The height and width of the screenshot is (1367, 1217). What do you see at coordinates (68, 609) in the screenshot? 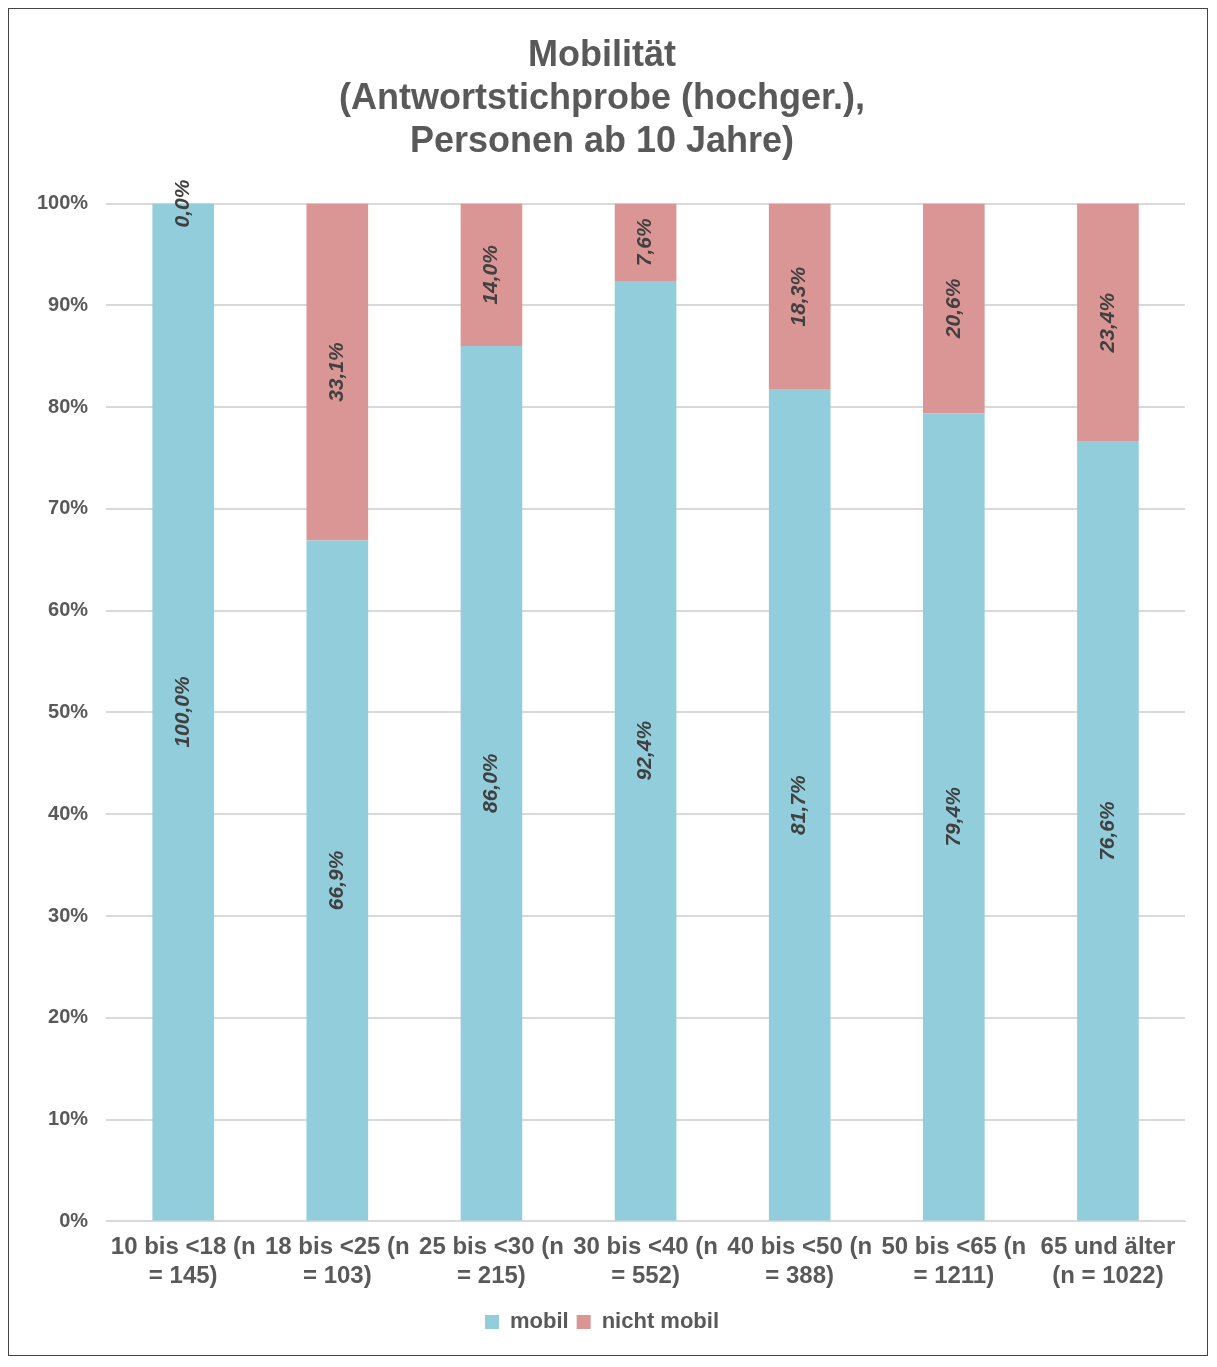
I see `y-tick-label: 60%` at bounding box center [68, 609].